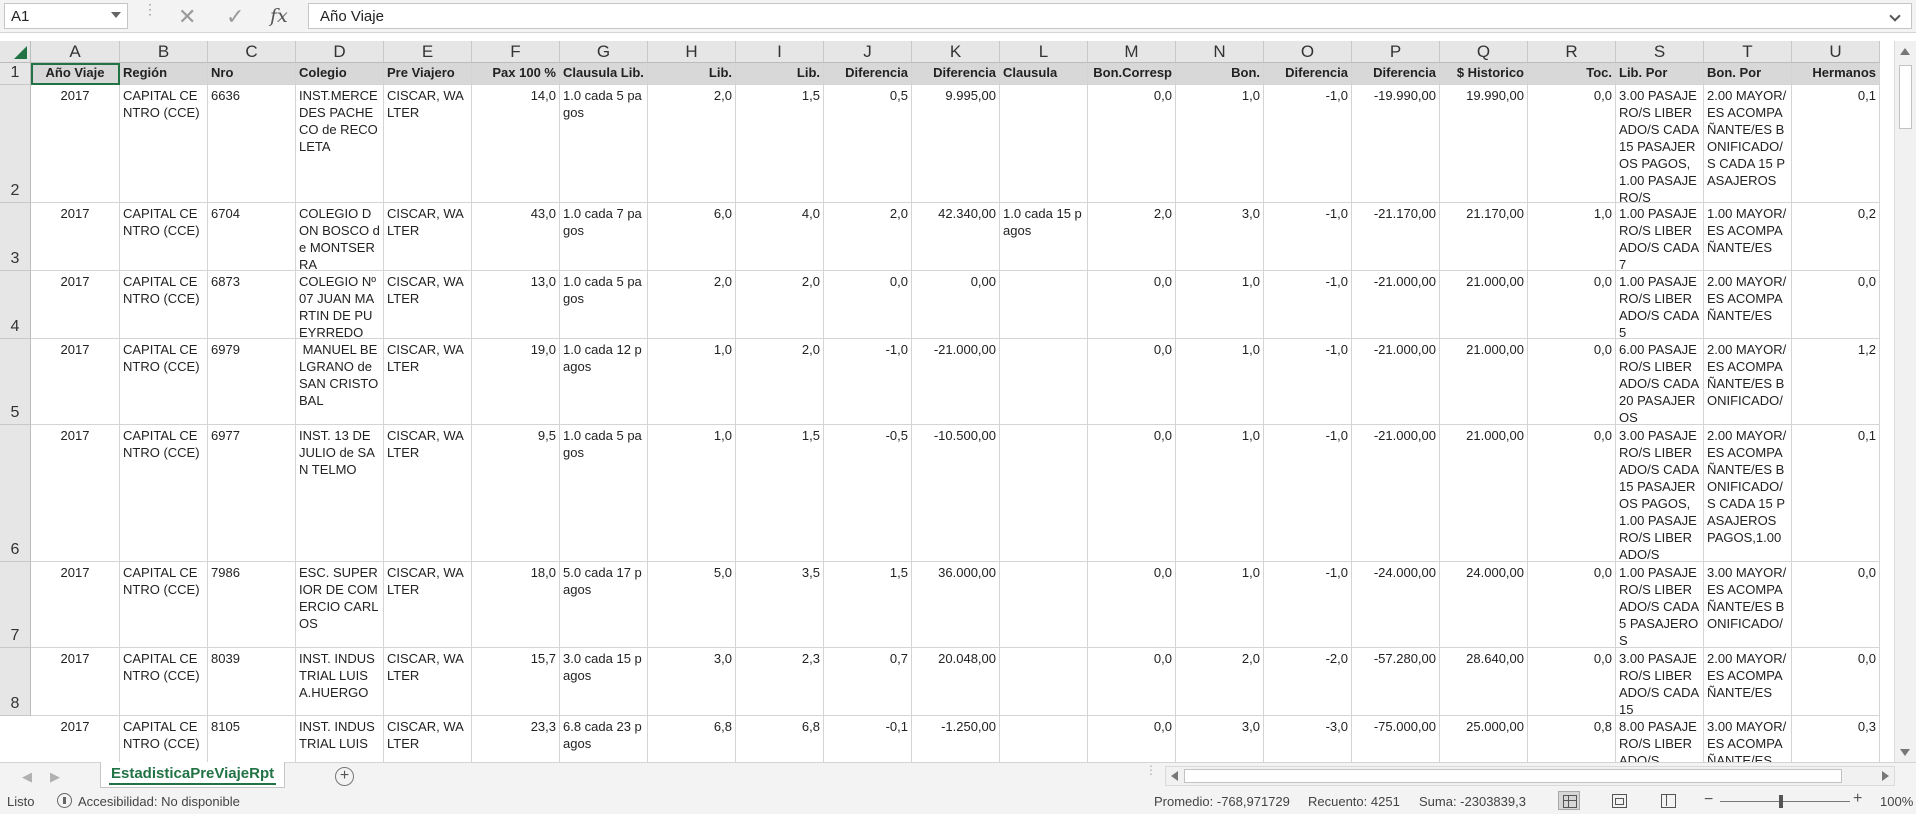 Image resolution: width=1916 pixels, height=814 pixels. I want to click on table-cell: 24.000,00, so click(1484, 605).